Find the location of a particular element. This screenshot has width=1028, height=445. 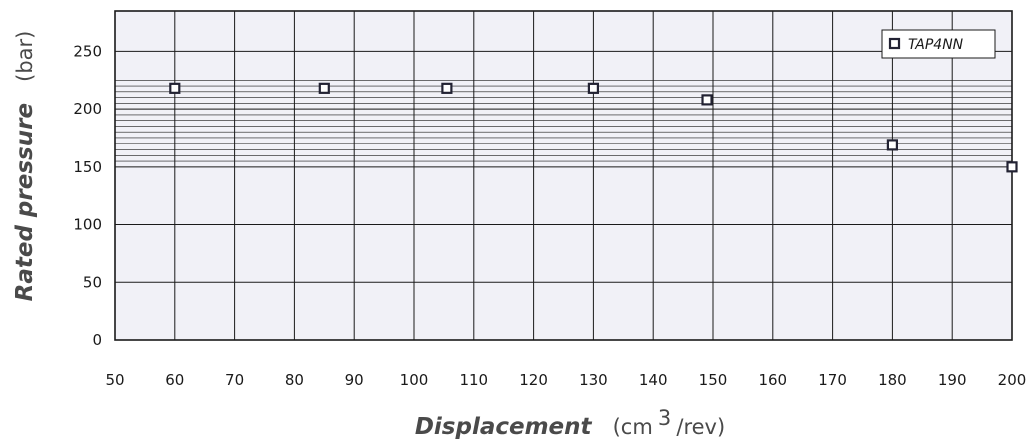

legend-marker is located at coordinates (894, 43).